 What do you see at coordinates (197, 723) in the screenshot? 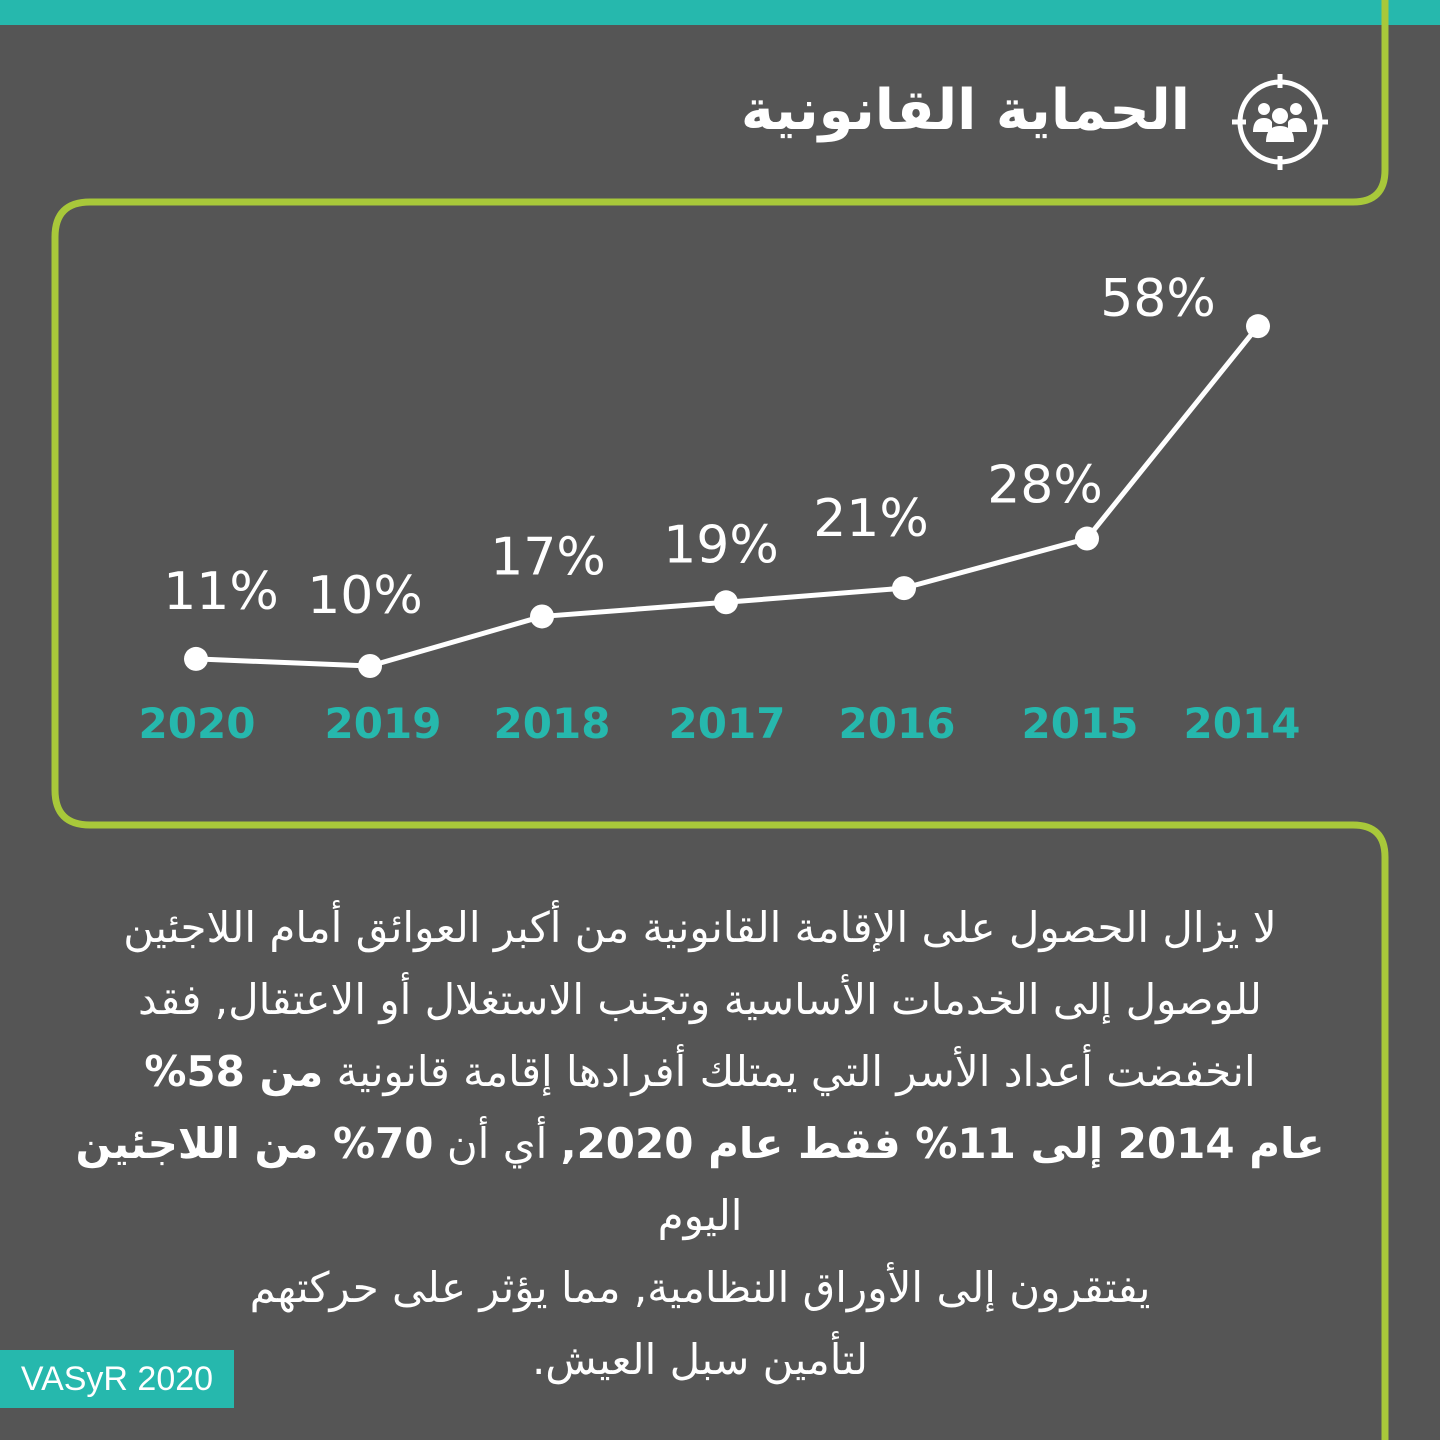
I see `x-tick-label: 2020` at bounding box center [197, 723].